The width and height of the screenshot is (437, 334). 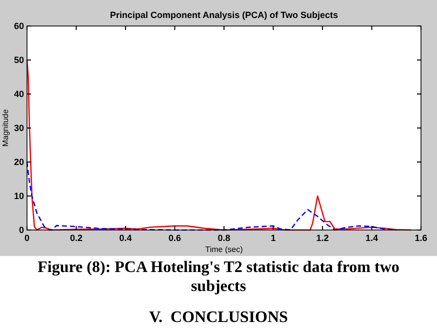 I want to click on y-tick-label: 20, so click(x=19, y=162).